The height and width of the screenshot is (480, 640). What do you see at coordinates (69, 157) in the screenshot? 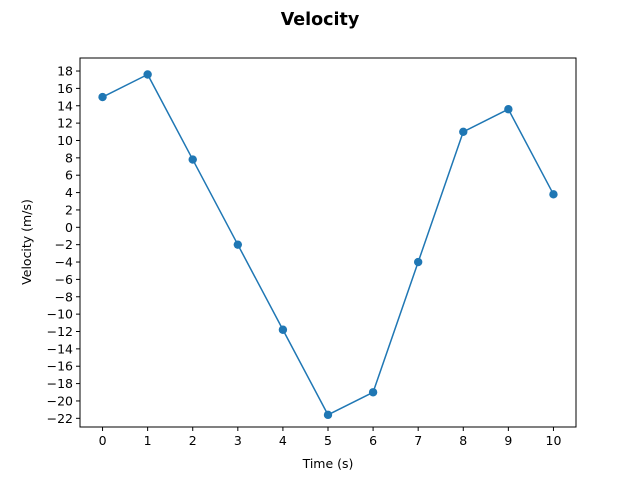
I see `y-tick-label: 8` at bounding box center [69, 157].